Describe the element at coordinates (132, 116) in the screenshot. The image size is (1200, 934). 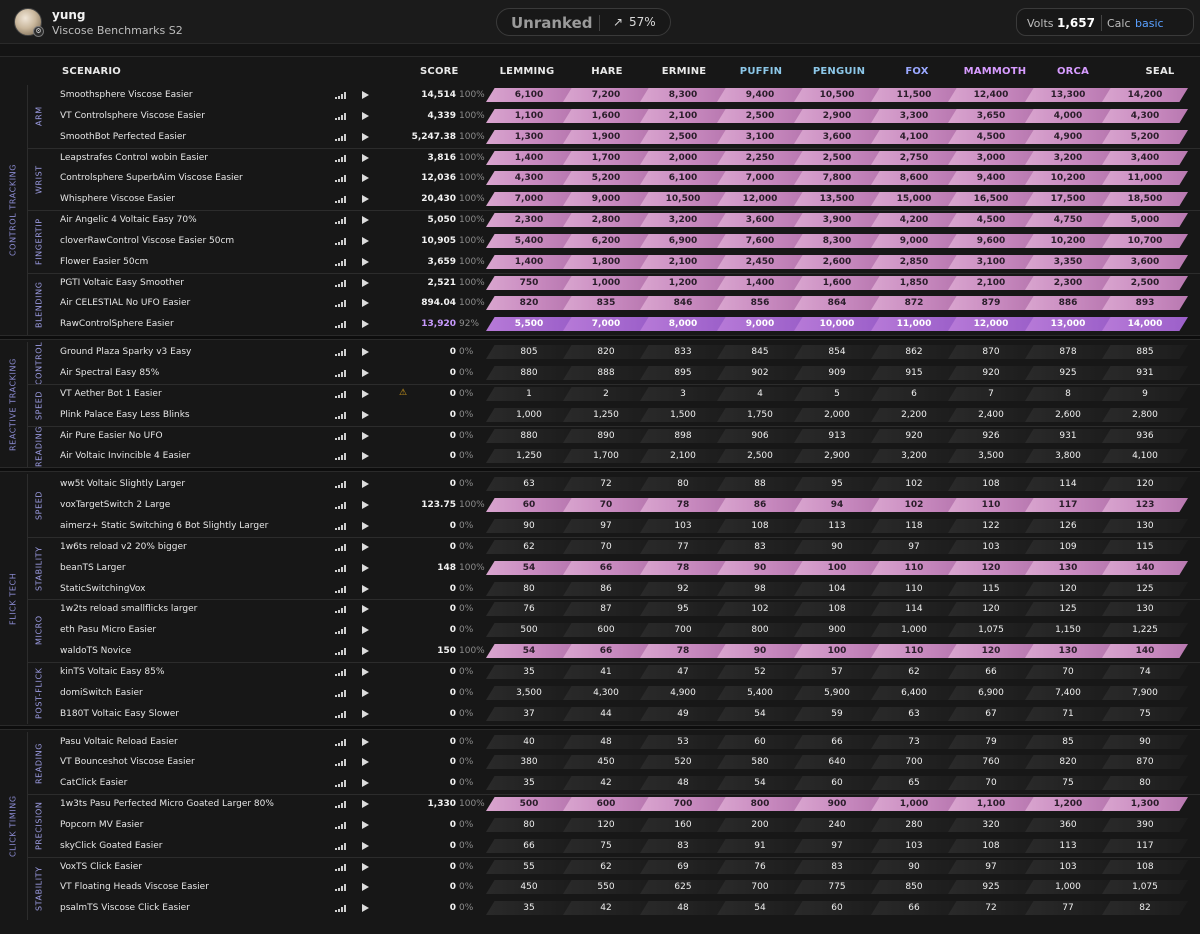
I see `scenario-name: VT Controlsphere Viscose Easier` at that location.